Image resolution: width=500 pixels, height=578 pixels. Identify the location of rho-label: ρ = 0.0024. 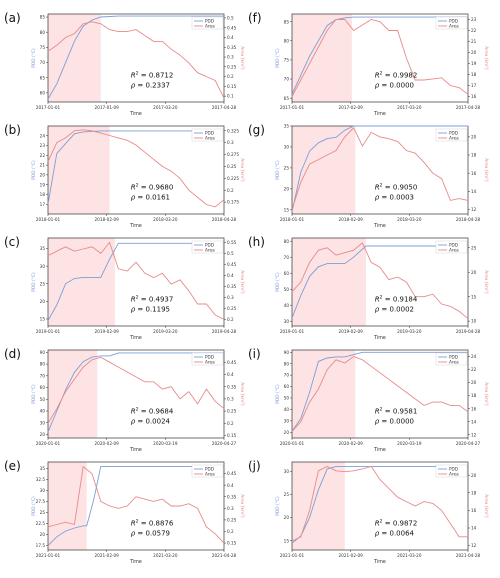
(151, 421).